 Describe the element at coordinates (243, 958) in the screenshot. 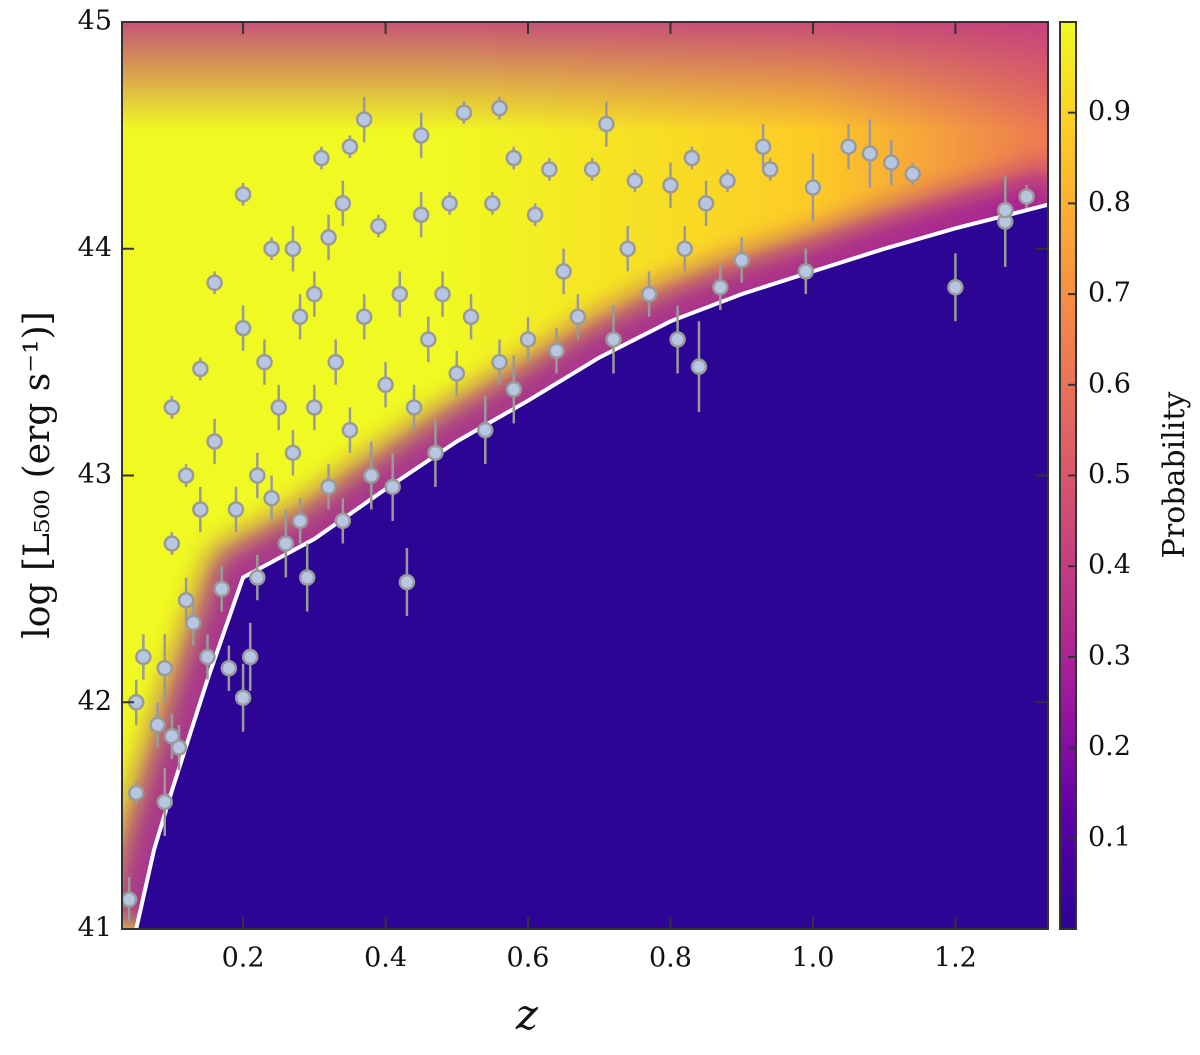

I see `x-tick-label: 0.2` at that location.